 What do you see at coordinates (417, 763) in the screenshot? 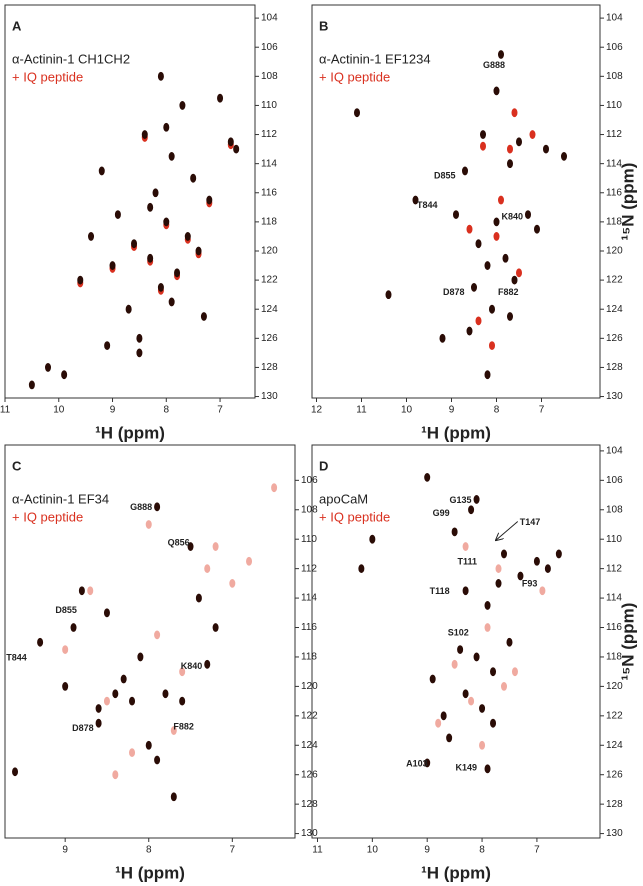
I see `peak-label: A103` at bounding box center [417, 763].